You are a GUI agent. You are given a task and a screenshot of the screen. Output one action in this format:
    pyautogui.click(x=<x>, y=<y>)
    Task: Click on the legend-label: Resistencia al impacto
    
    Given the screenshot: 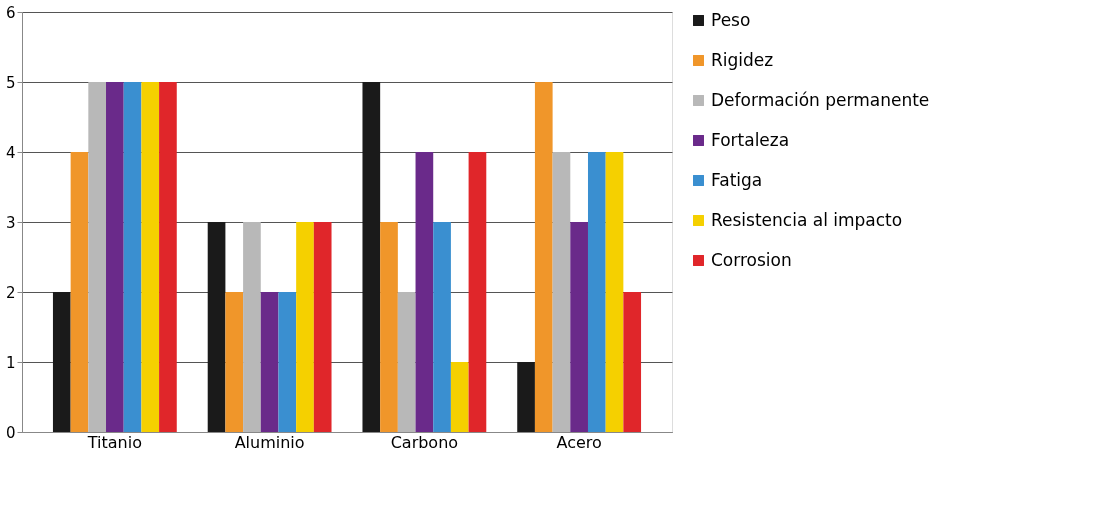 What is the action you would take?
    pyautogui.click(x=807, y=219)
    